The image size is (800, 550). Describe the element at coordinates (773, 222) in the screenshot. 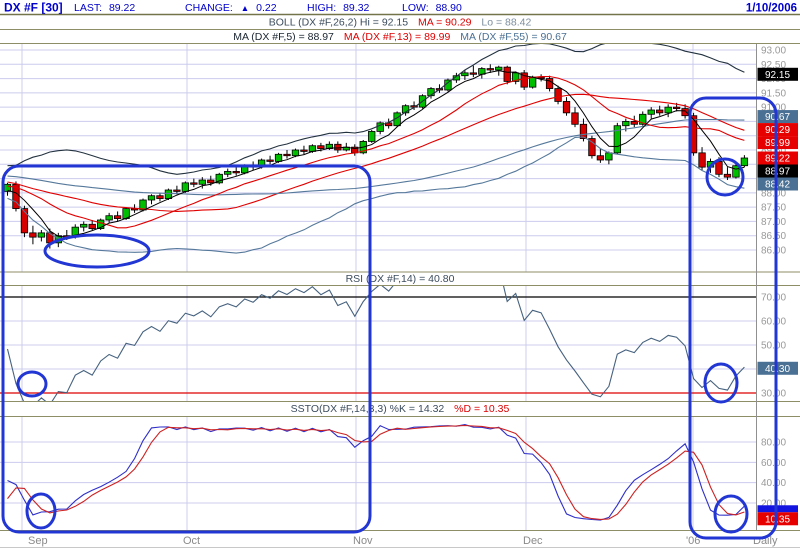

I see `axis-tick-label: 87.00` at that location.